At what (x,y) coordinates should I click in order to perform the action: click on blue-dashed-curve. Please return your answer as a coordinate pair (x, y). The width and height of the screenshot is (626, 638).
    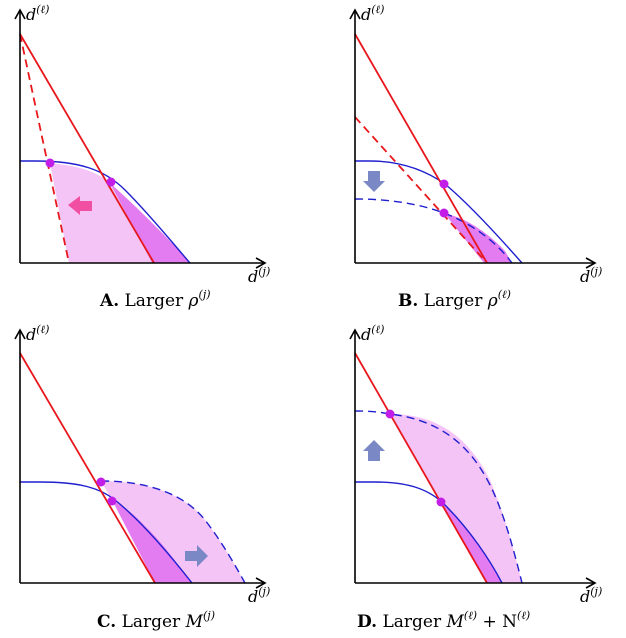
    Looking at the image, I should click on (433, 231).